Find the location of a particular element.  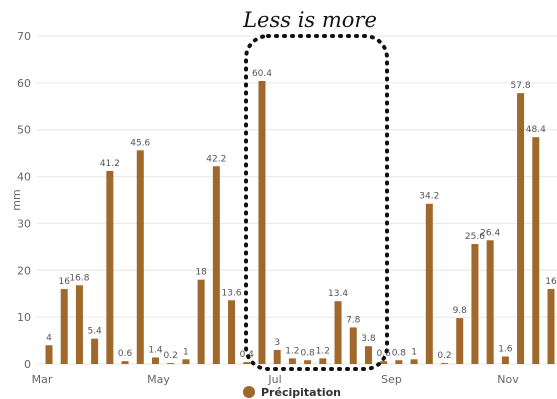

y-tick-label: 10 is located at coordinates (24, 317).